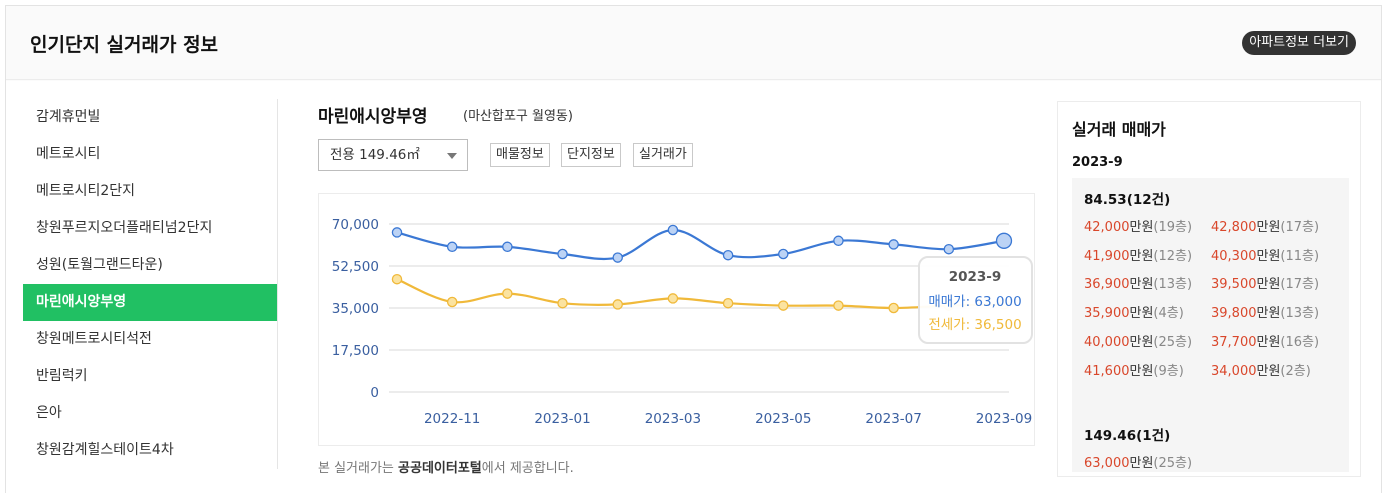 The width and height of the screenshot is (1387, 497). Describe the element at coordinates (1234, 285) in the screenshot. I see `deal-price: 39,500` at that location.